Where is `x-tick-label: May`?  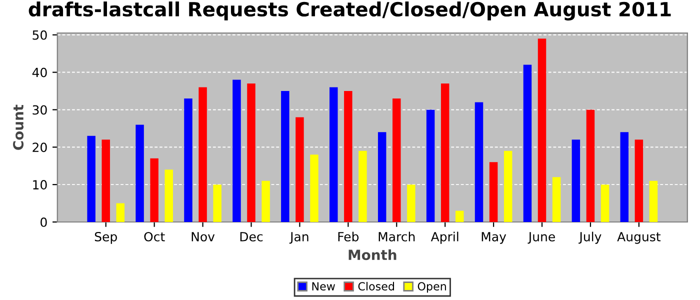
x-tick-label: May is located at coordinates (494, 238).